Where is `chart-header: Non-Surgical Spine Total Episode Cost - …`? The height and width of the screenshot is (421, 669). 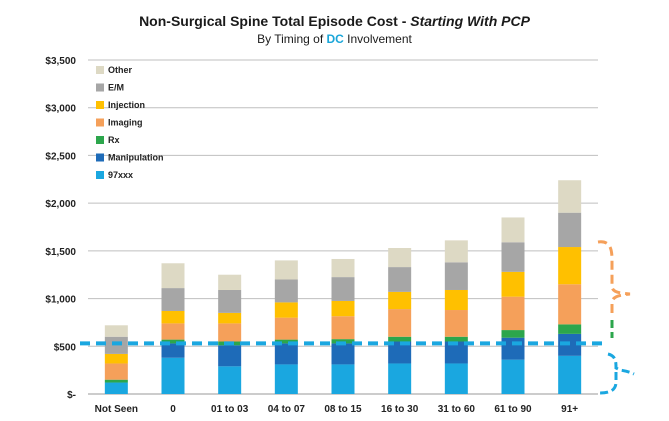 chart-header: Non-Surgical Spine Total Episode Cost - … is located at coordinates (334, 29).